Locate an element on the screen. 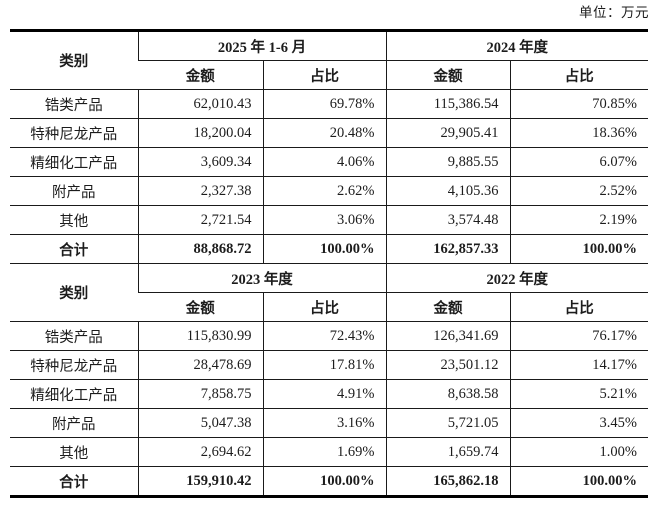 The width and height of the screenshot is (660, 512). period-header-row: 类别 2025 年 1-6 月 2024 年度 is located at coordinates (329, 61).